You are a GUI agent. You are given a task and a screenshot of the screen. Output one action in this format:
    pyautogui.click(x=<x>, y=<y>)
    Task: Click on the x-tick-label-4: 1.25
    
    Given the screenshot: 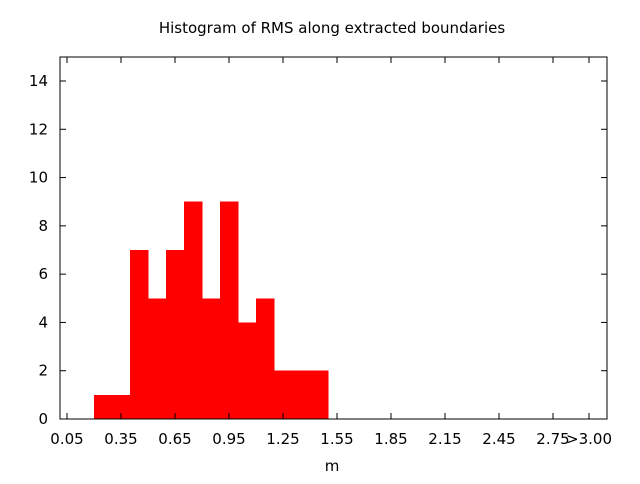 What is the action you would take?
    pyautogui.click(x=282, y=439)
    